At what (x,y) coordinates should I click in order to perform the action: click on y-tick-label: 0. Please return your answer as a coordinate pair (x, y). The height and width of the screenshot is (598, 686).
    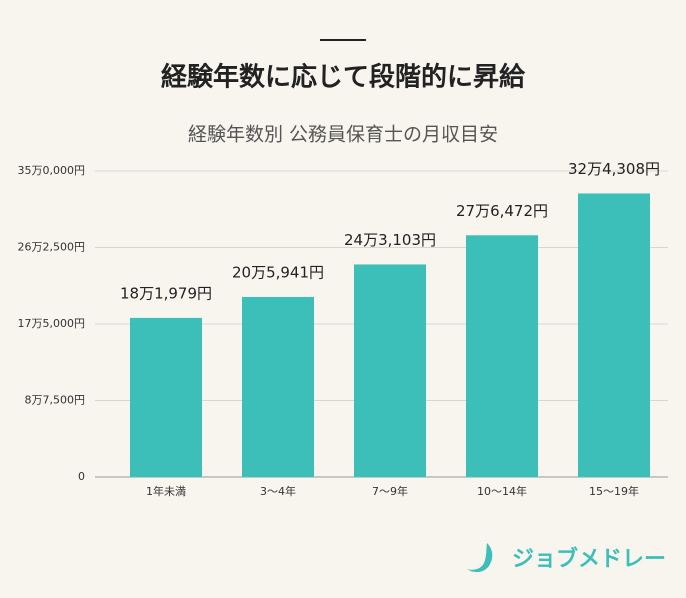
    Looking at the image, I should click on (81, 476).